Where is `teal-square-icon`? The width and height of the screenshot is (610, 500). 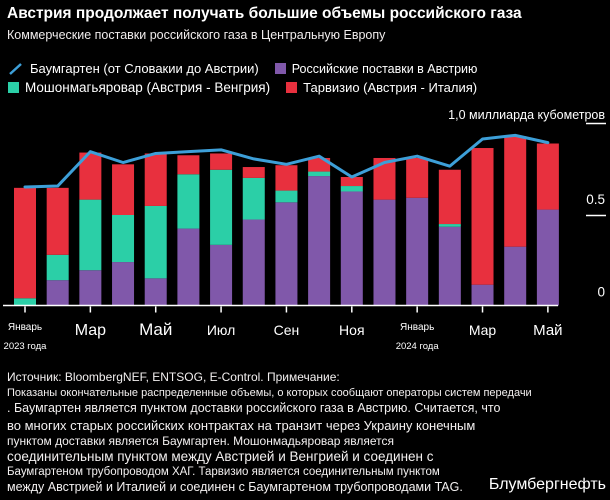 teal-square-icon is located at coordinates (13, 87).